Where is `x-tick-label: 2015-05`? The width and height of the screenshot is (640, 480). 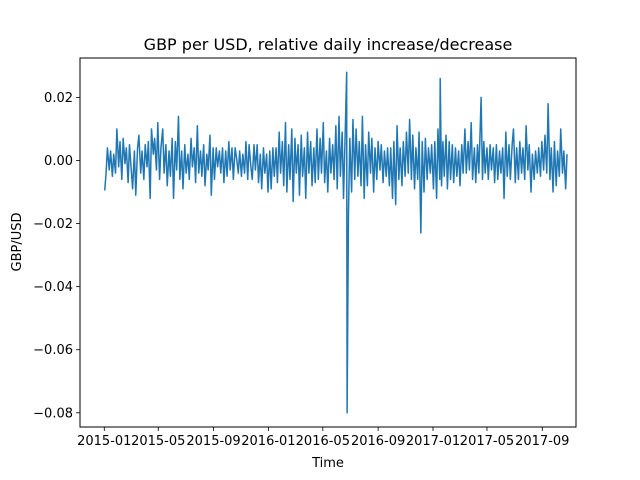 x-tick-label: 2015-05 is located at coordinates (158, 441).